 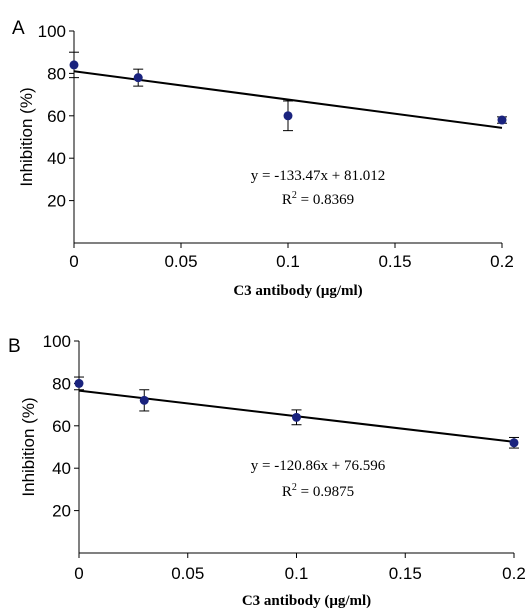 What do you see at coordinates (18, 28) in the screenshot?
I see `panel-label: A` at bounding box center [18, 28].